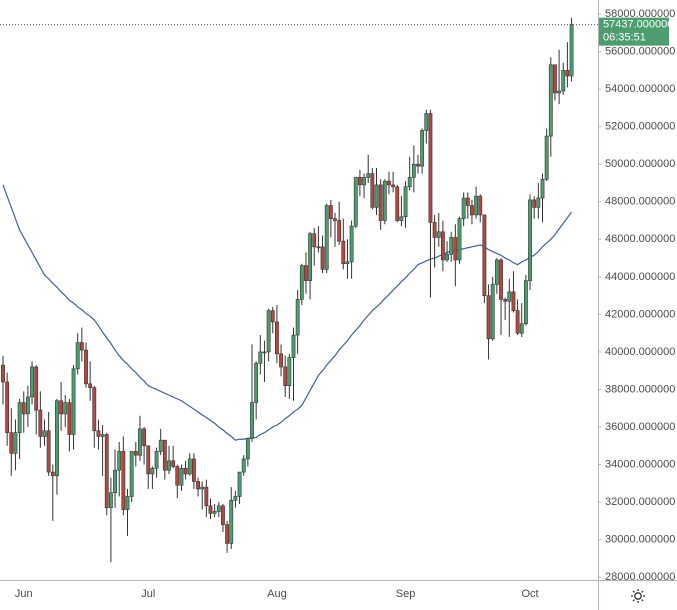  Describe the element at coordinates (529, 594) in the screenshot. I see `x-tick-label: Oct` at that location.